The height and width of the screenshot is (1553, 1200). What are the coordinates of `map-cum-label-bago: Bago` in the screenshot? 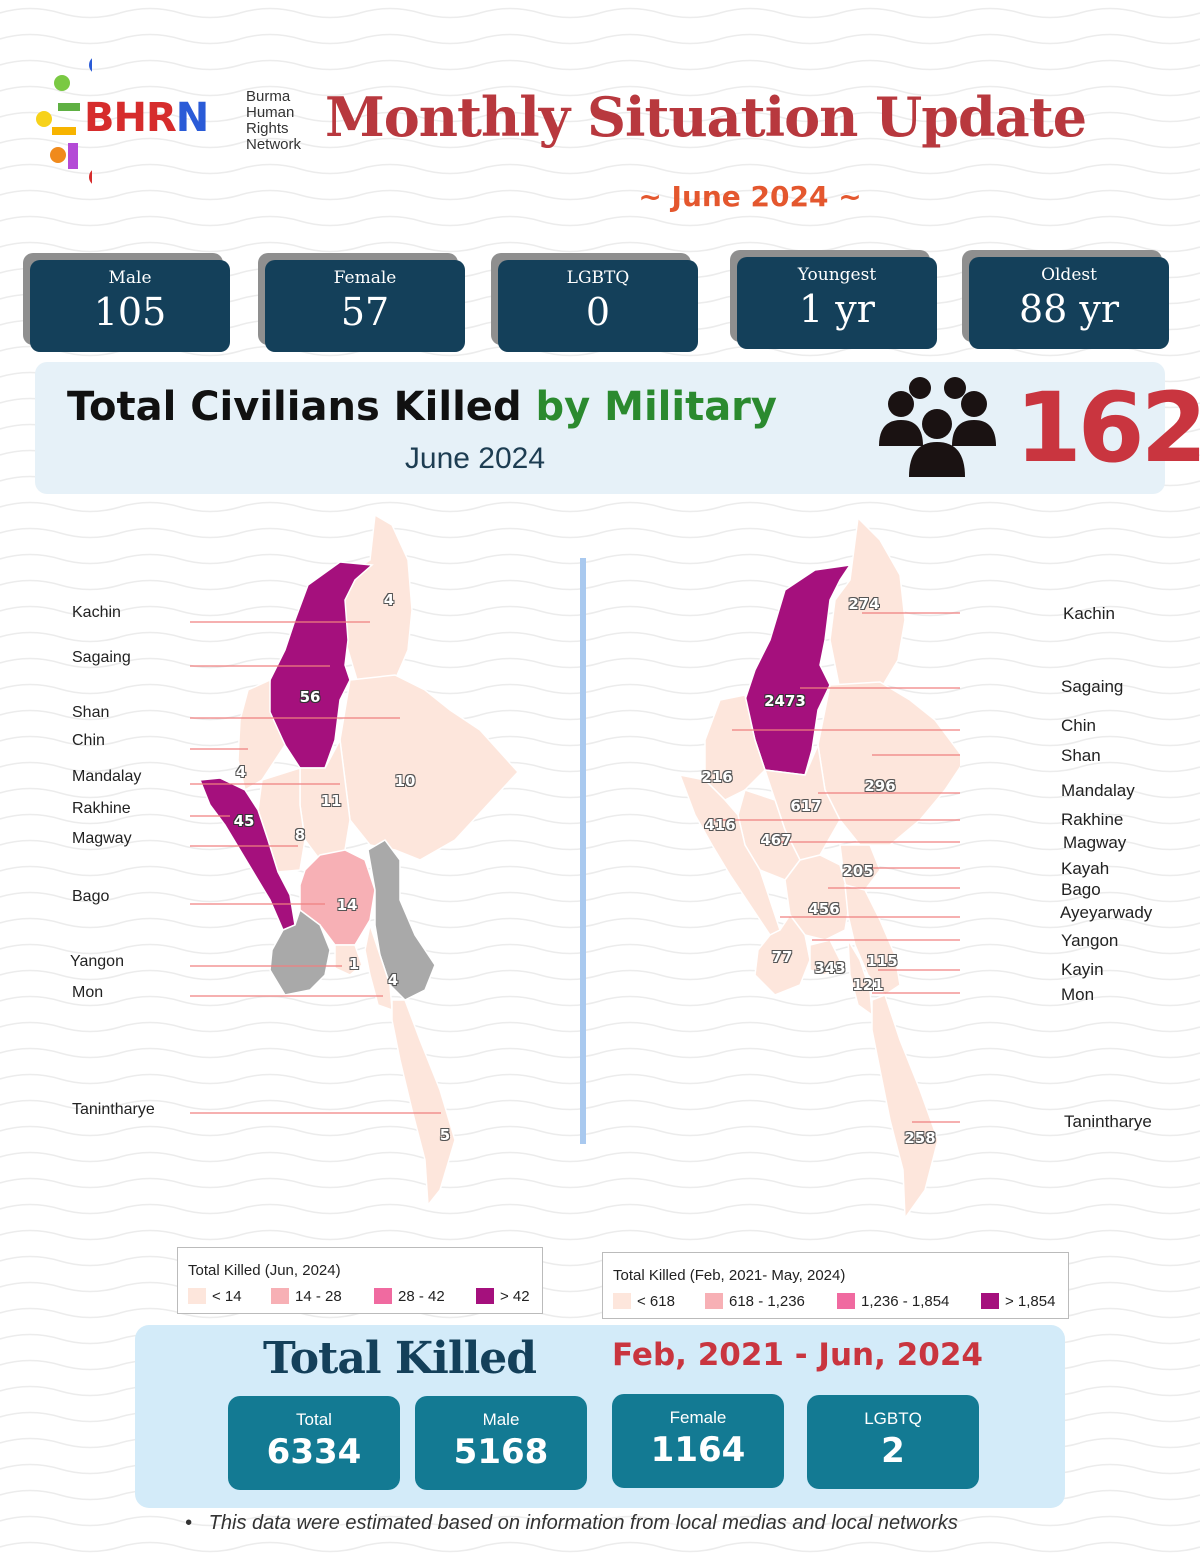 It's located at (1081, 889).